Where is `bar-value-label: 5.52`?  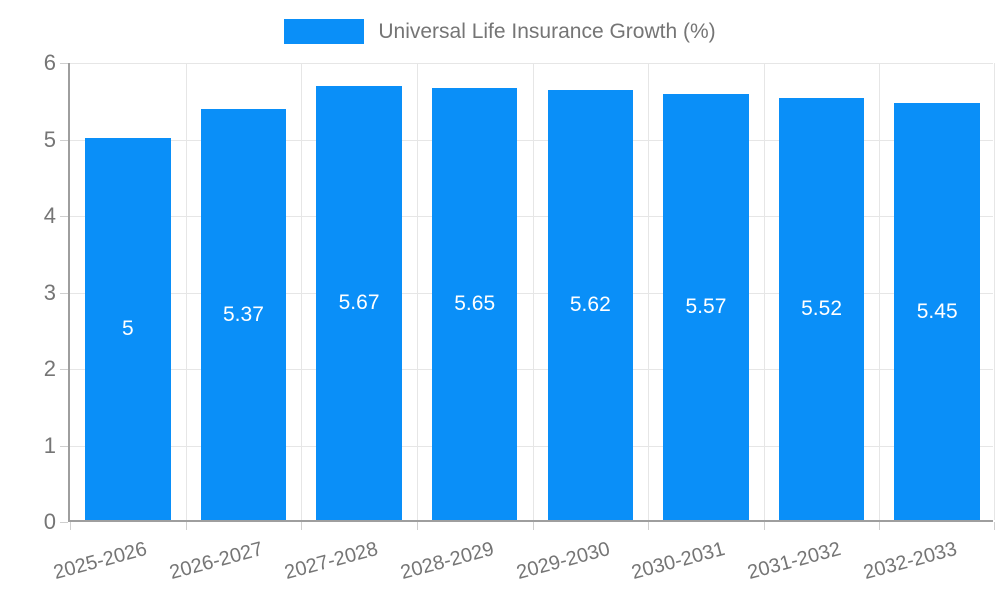 bar-value-label: 5.52 is located at coordinates (821, 308).